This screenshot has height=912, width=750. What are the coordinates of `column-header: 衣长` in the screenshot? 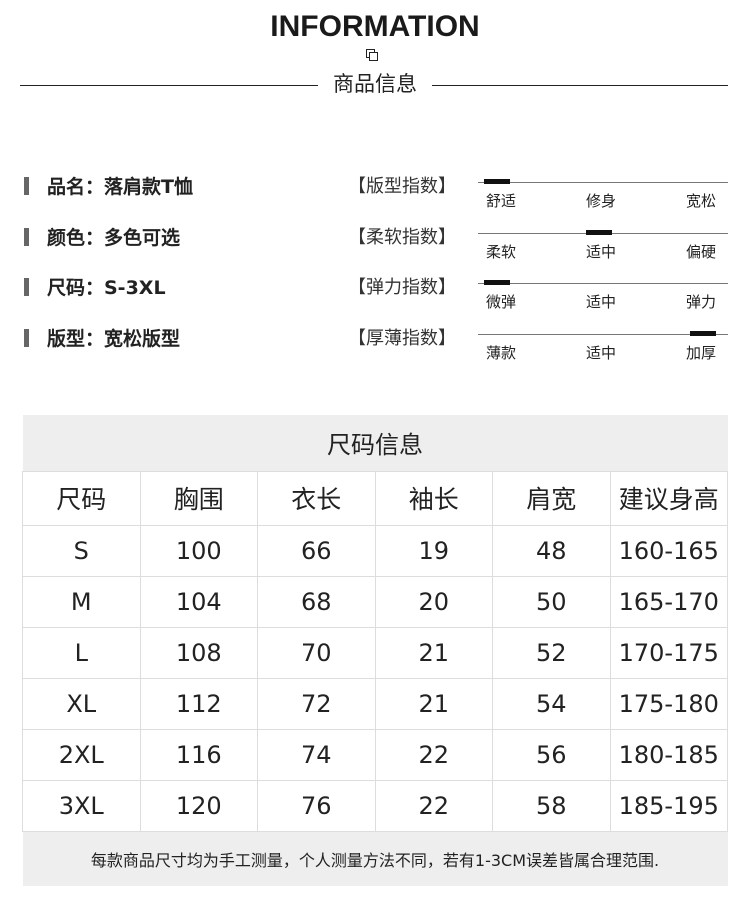 It's located at (316, 498).